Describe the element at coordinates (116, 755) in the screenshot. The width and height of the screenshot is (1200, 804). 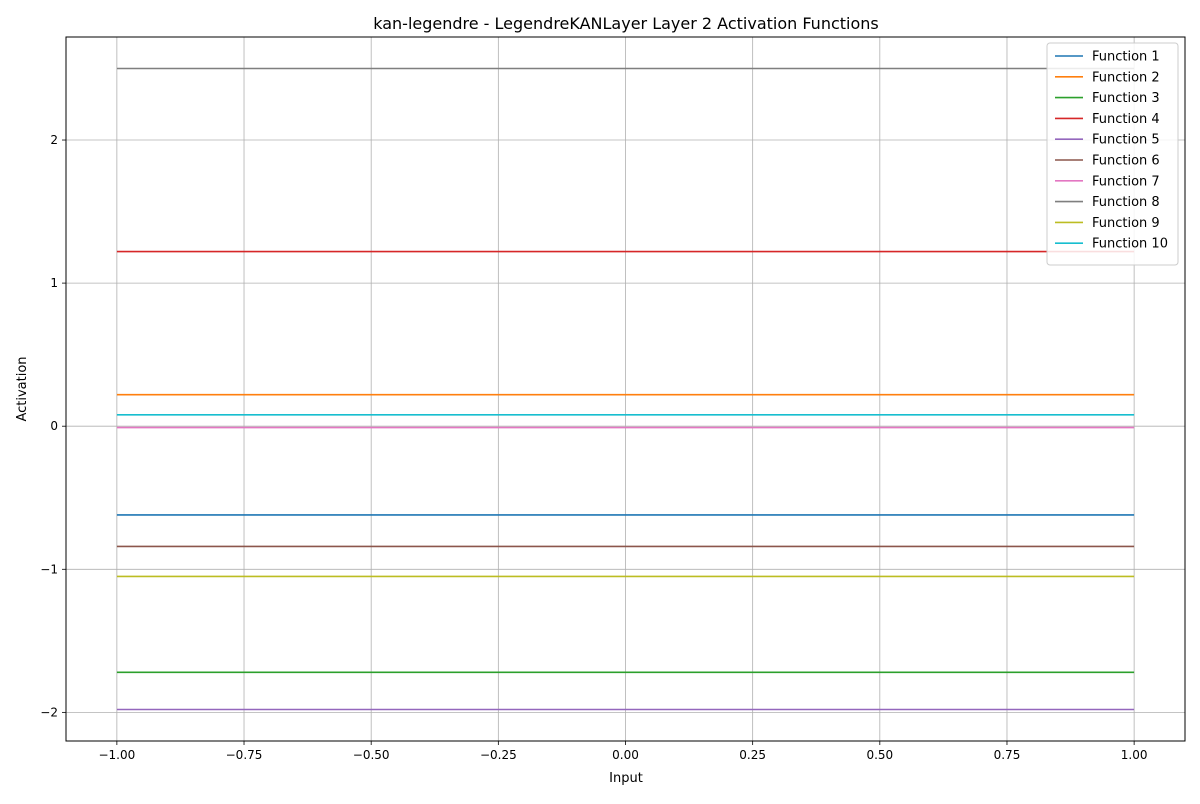
I see `x-tick-label: −1.00` at that location.